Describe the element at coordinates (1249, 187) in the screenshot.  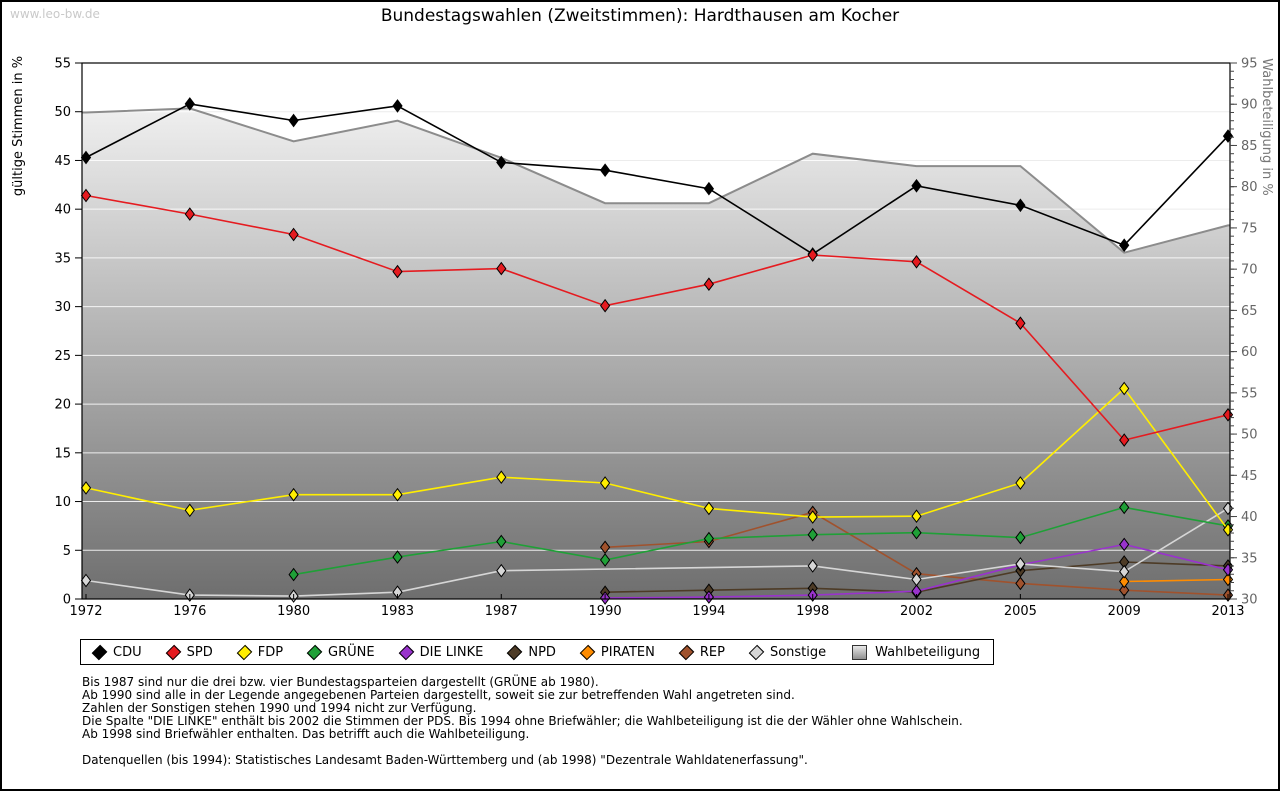
I see `y-right-tick-label: 80` at that location.